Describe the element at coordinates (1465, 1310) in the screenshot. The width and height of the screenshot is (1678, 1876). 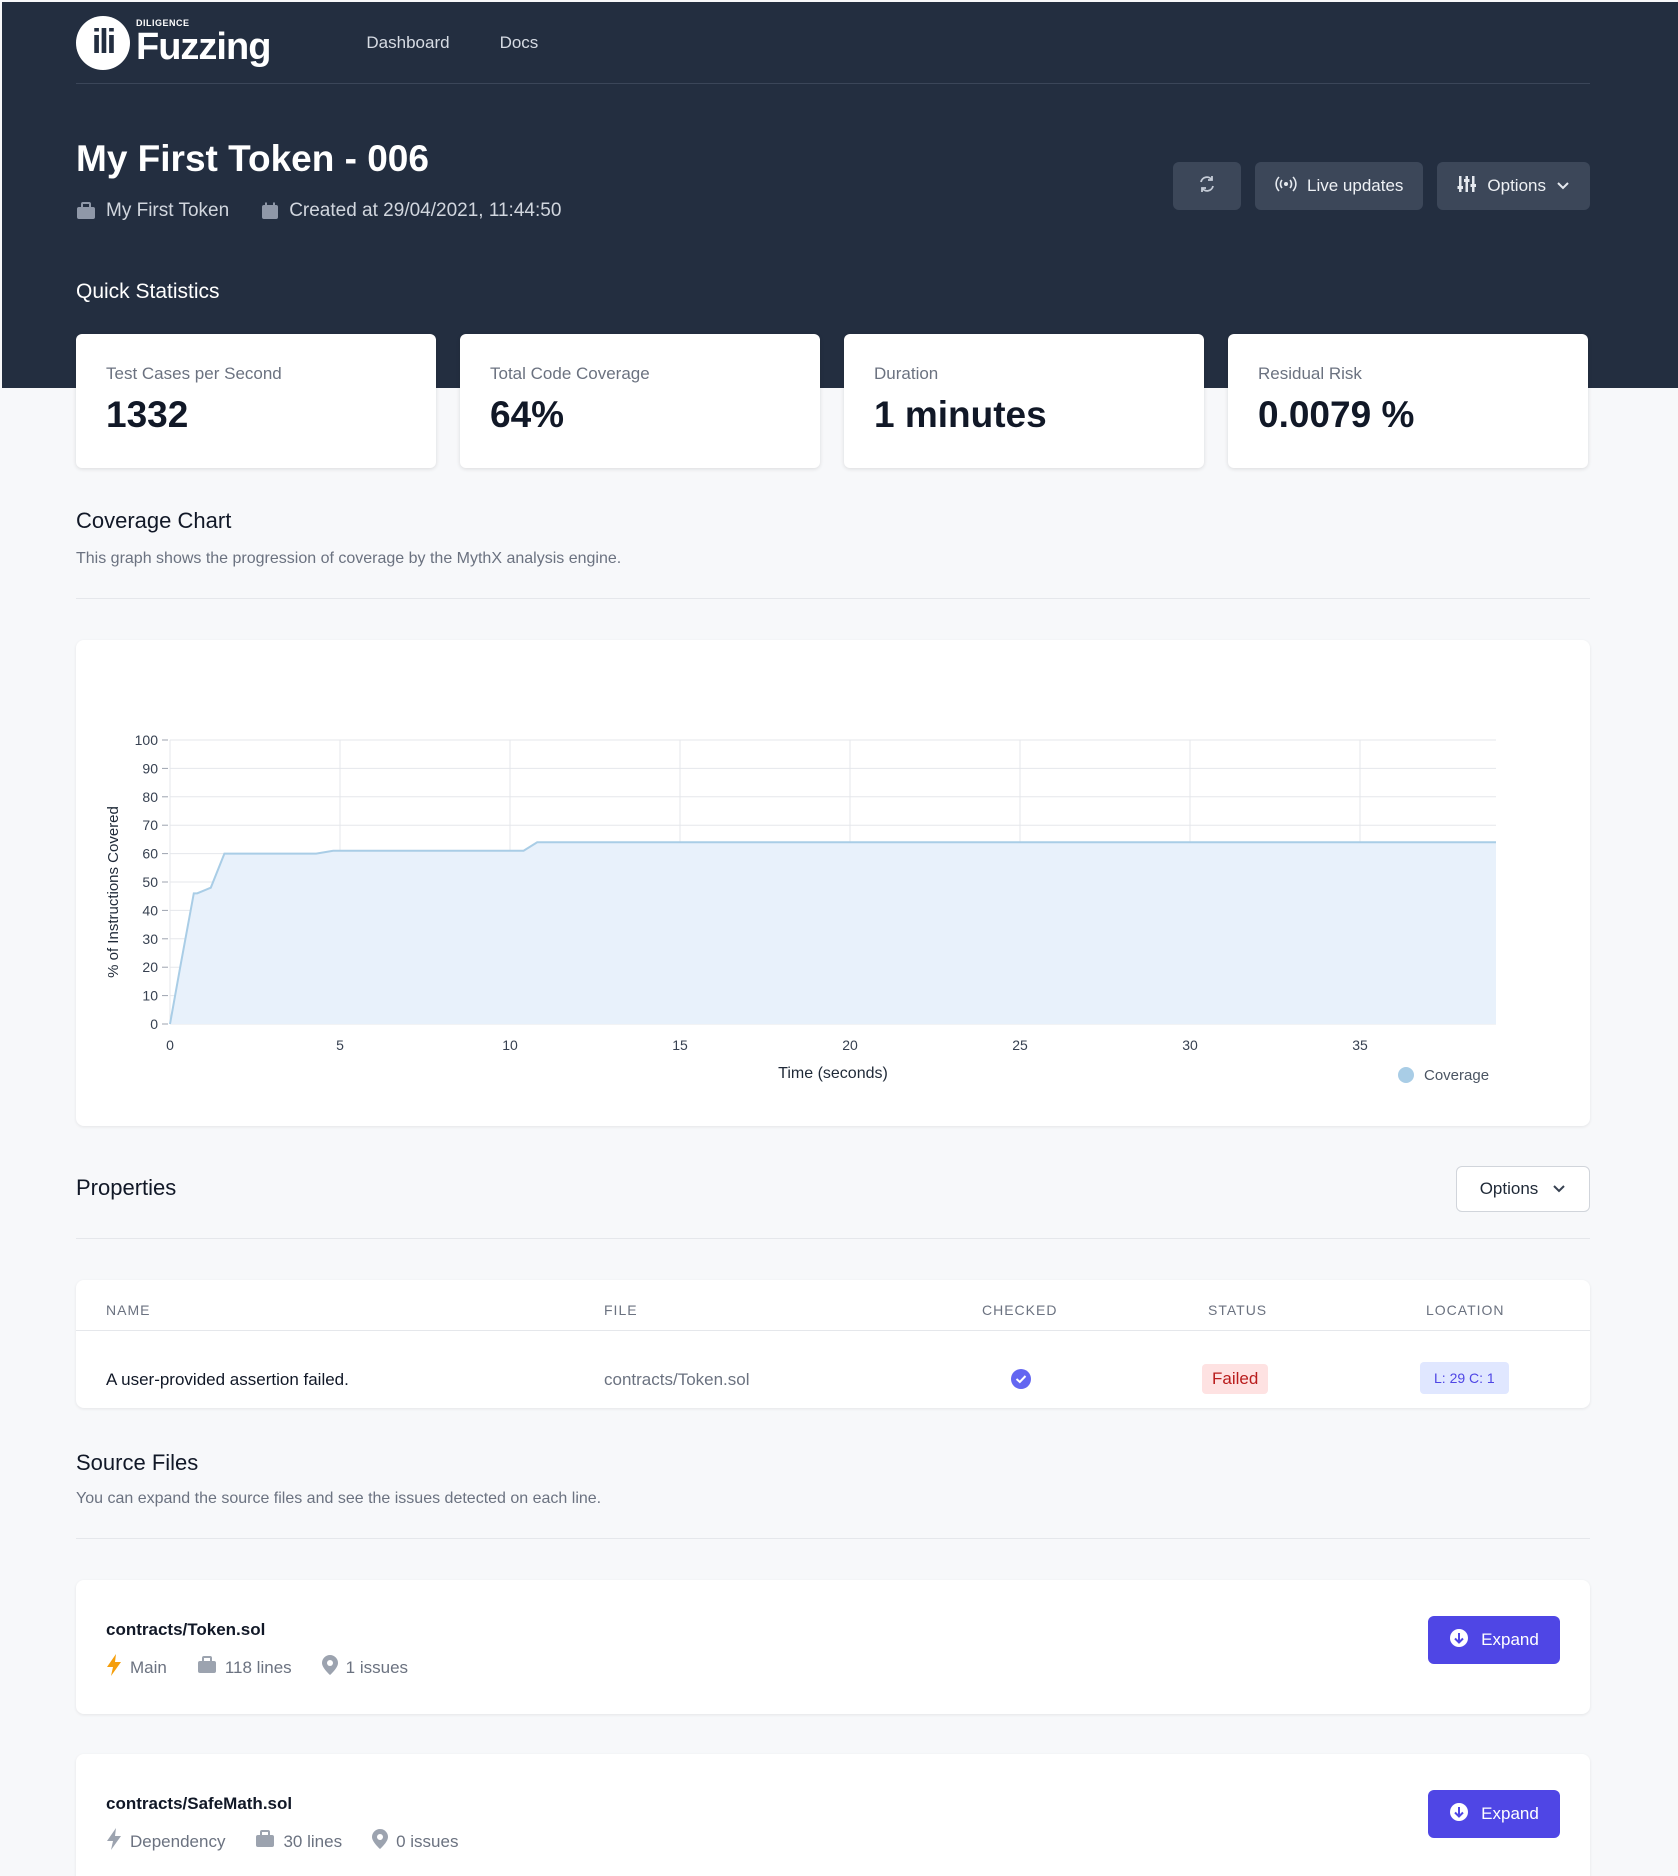
I see `column-header-location: Location` at that location.